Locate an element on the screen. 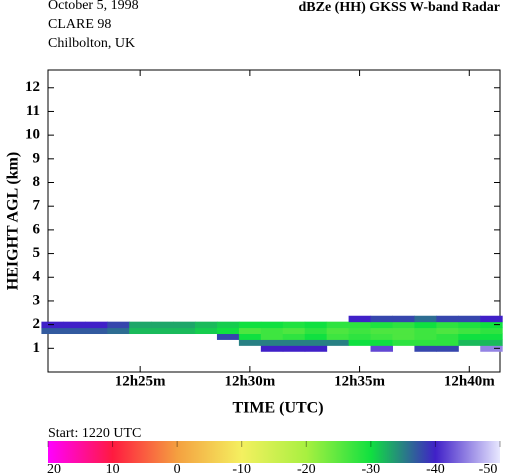  y-tick-label: 11 is located at coordinates (33, 111).